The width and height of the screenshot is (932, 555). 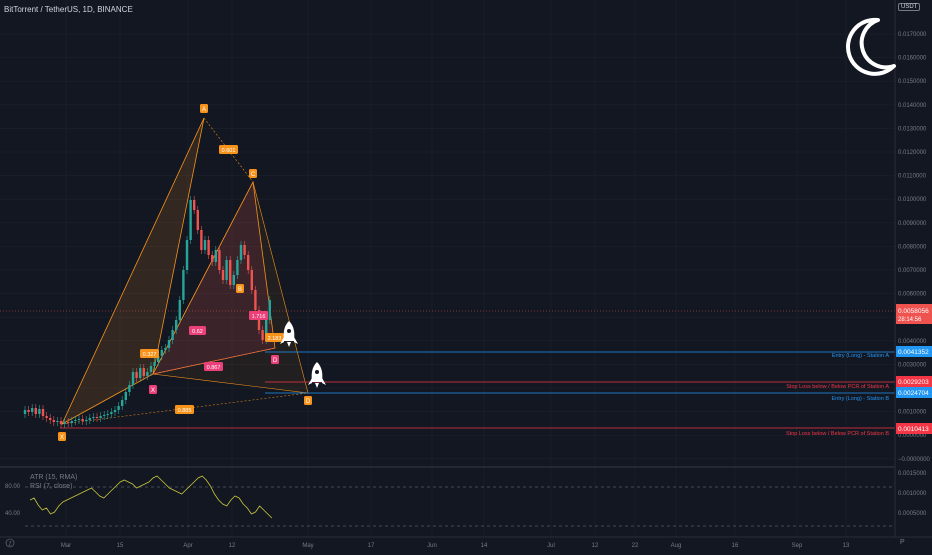 I want to click on rsi-level-40: 40.00, so click(x=13, y=514).